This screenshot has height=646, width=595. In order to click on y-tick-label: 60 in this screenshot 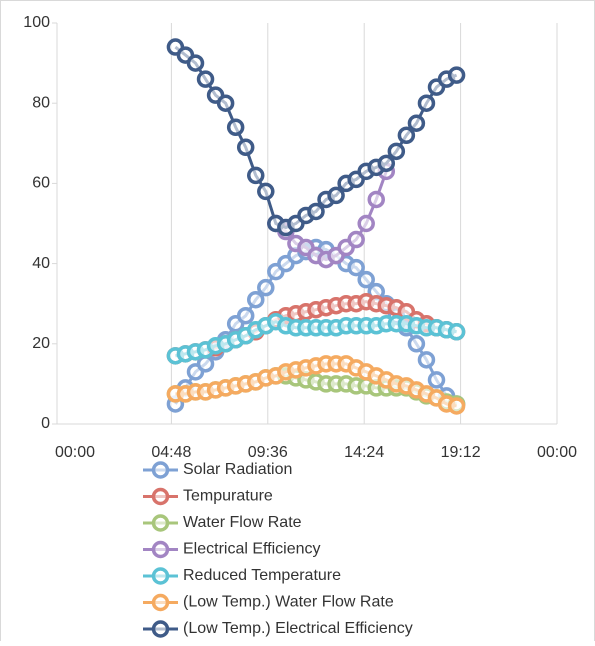, I will do `click(41, 183)`.